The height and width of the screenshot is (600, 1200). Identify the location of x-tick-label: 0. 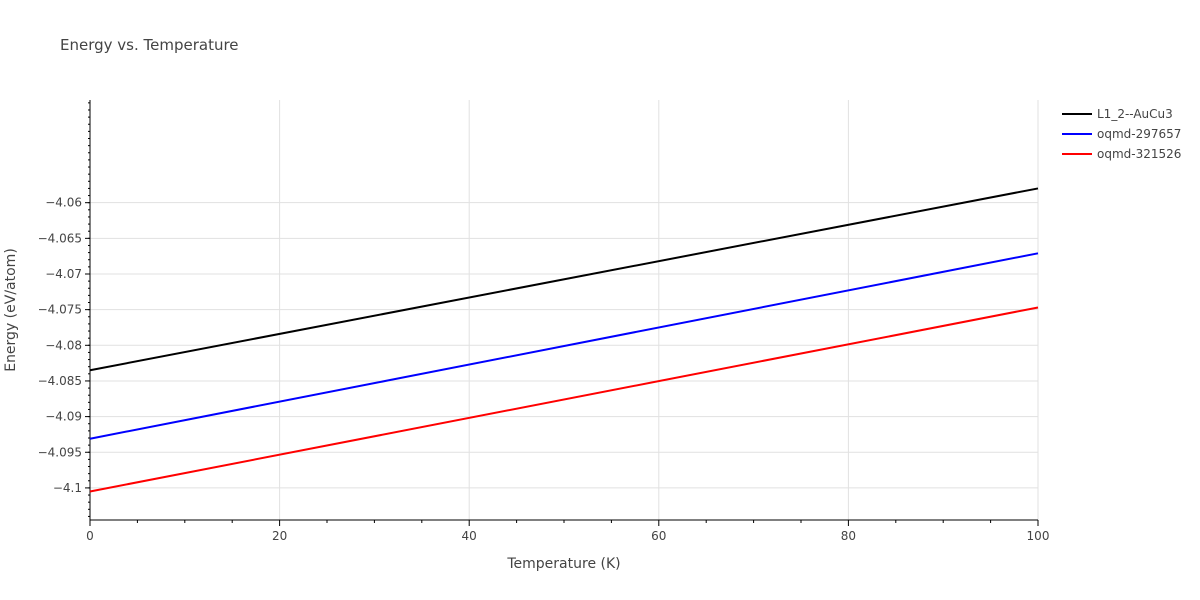
(90, 536).